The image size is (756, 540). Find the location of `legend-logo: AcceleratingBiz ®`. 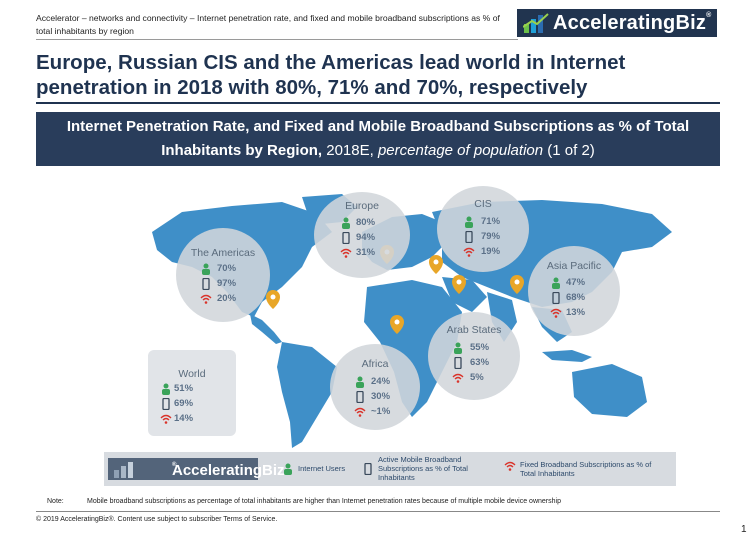

legend-logo: AcceleratingBiz ® is located at coordinates (196, 469).